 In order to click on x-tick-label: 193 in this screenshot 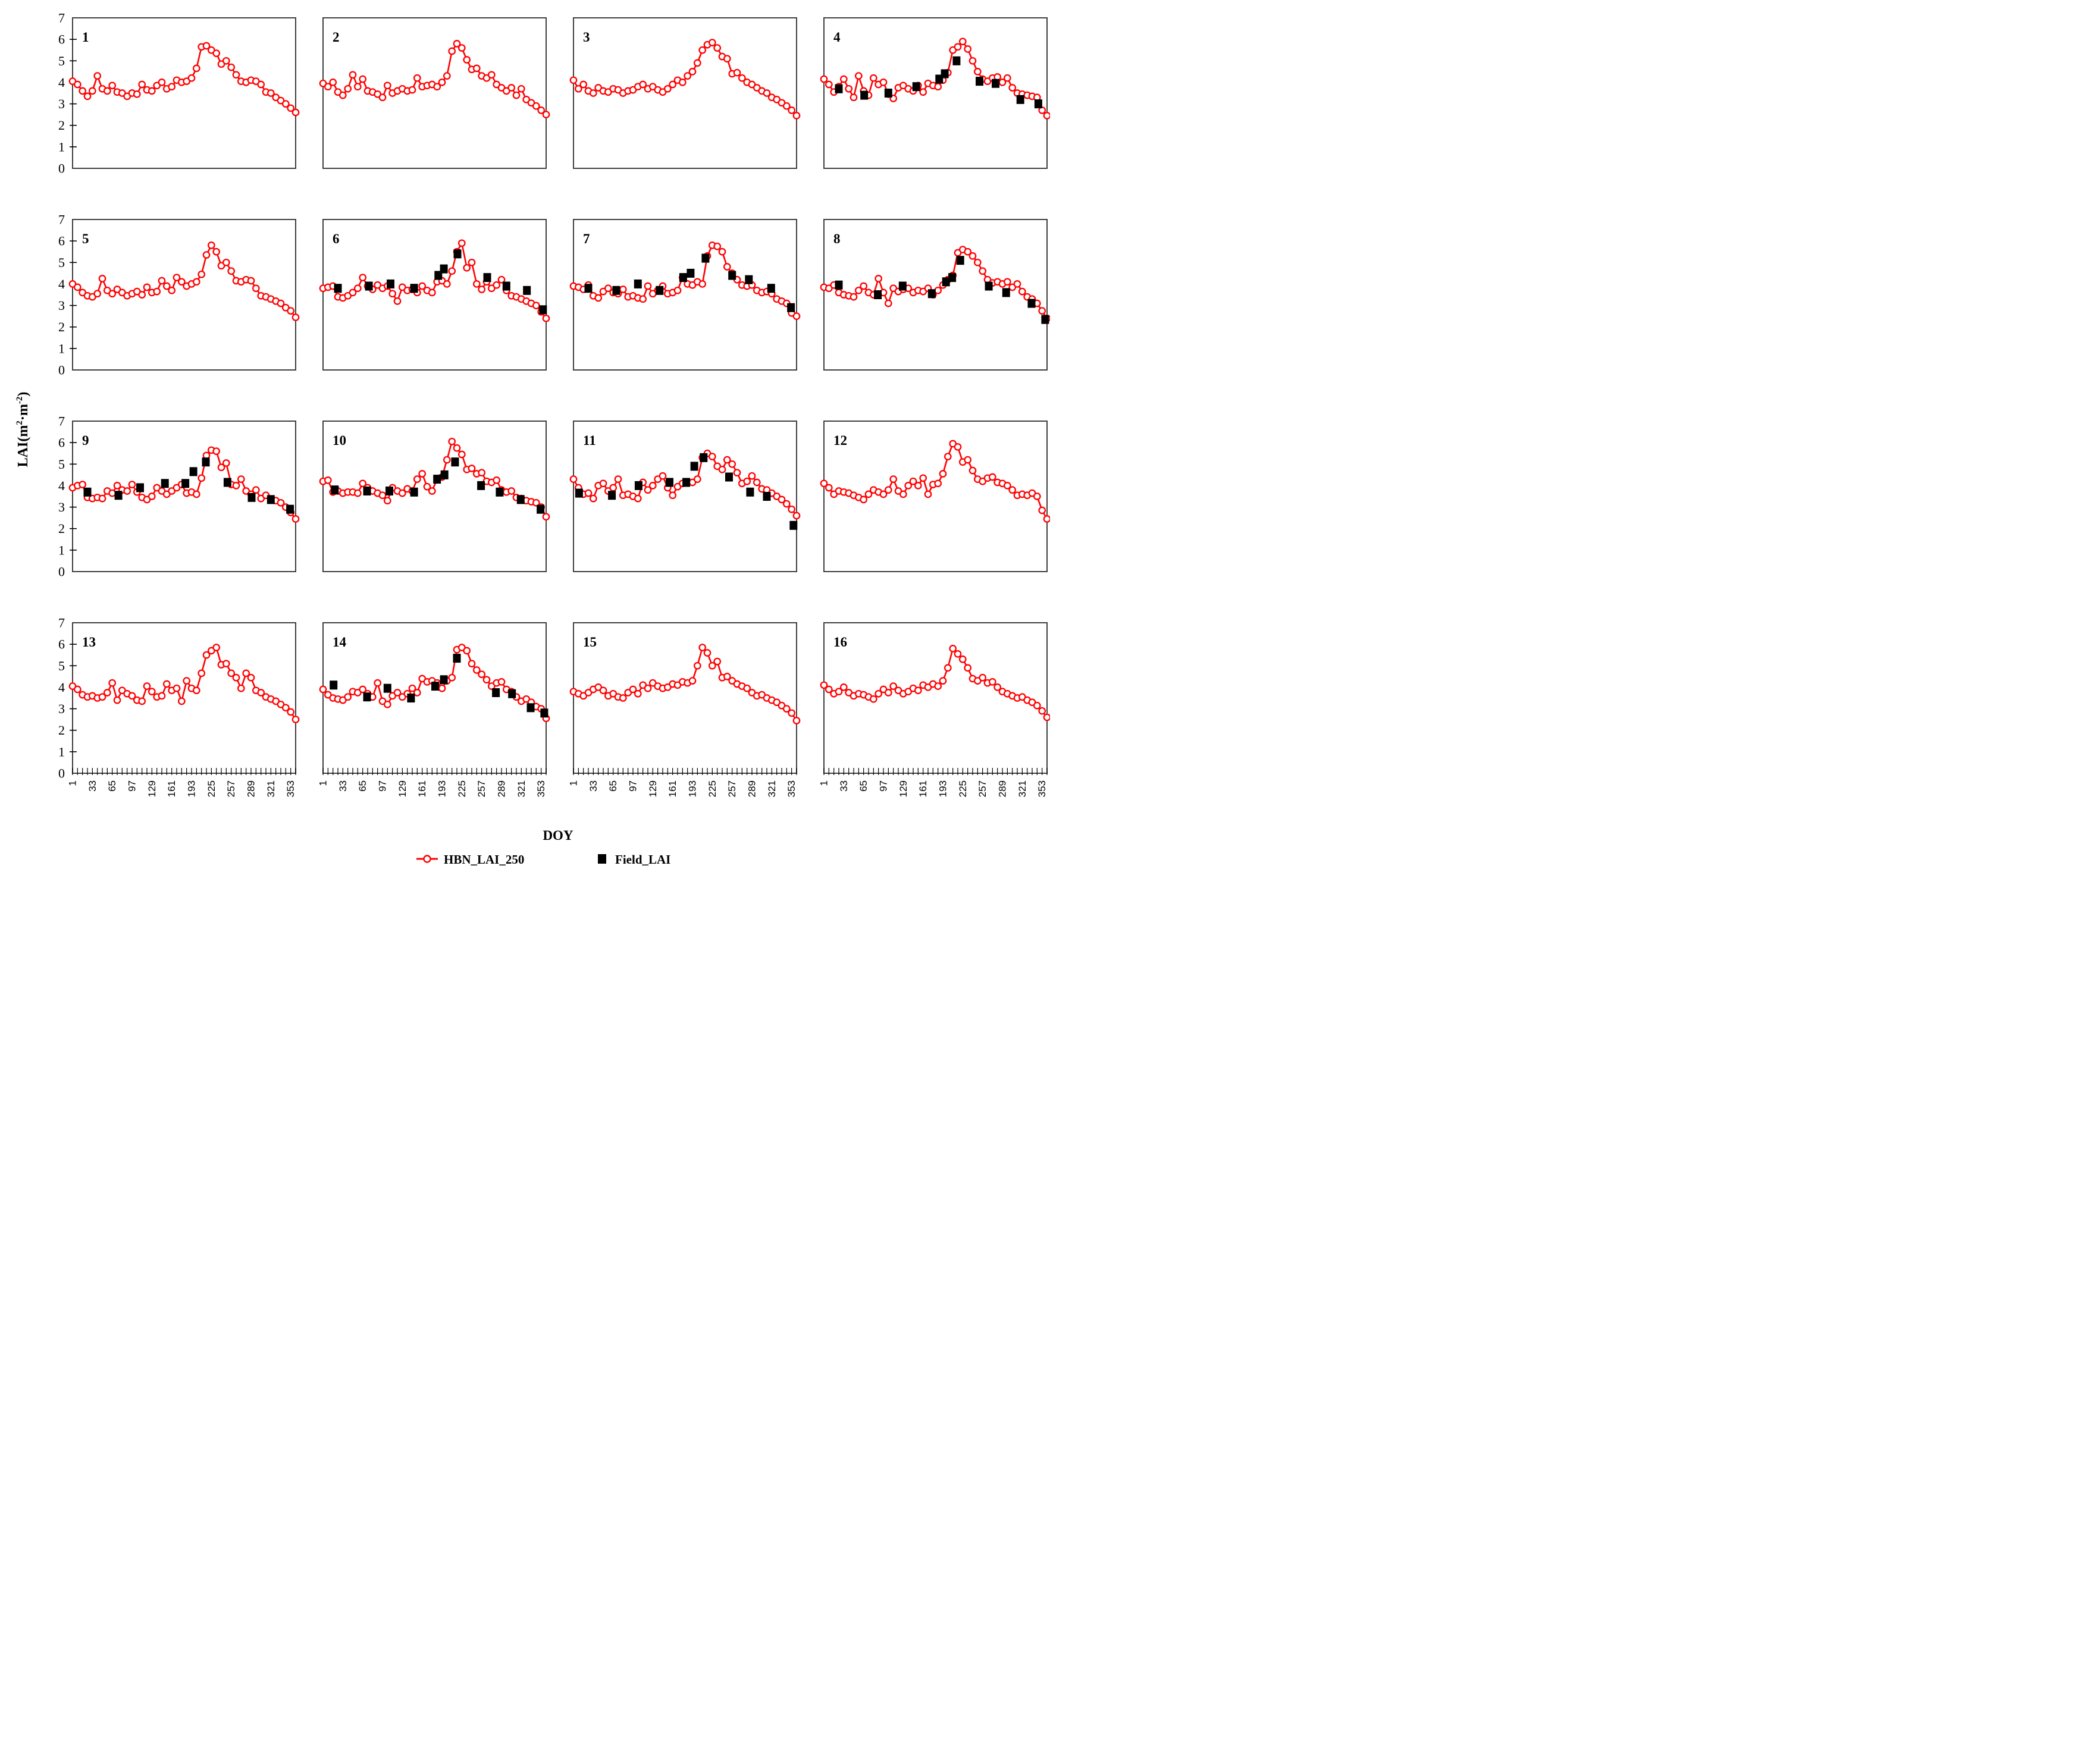, I will do `click(442, 788)`.